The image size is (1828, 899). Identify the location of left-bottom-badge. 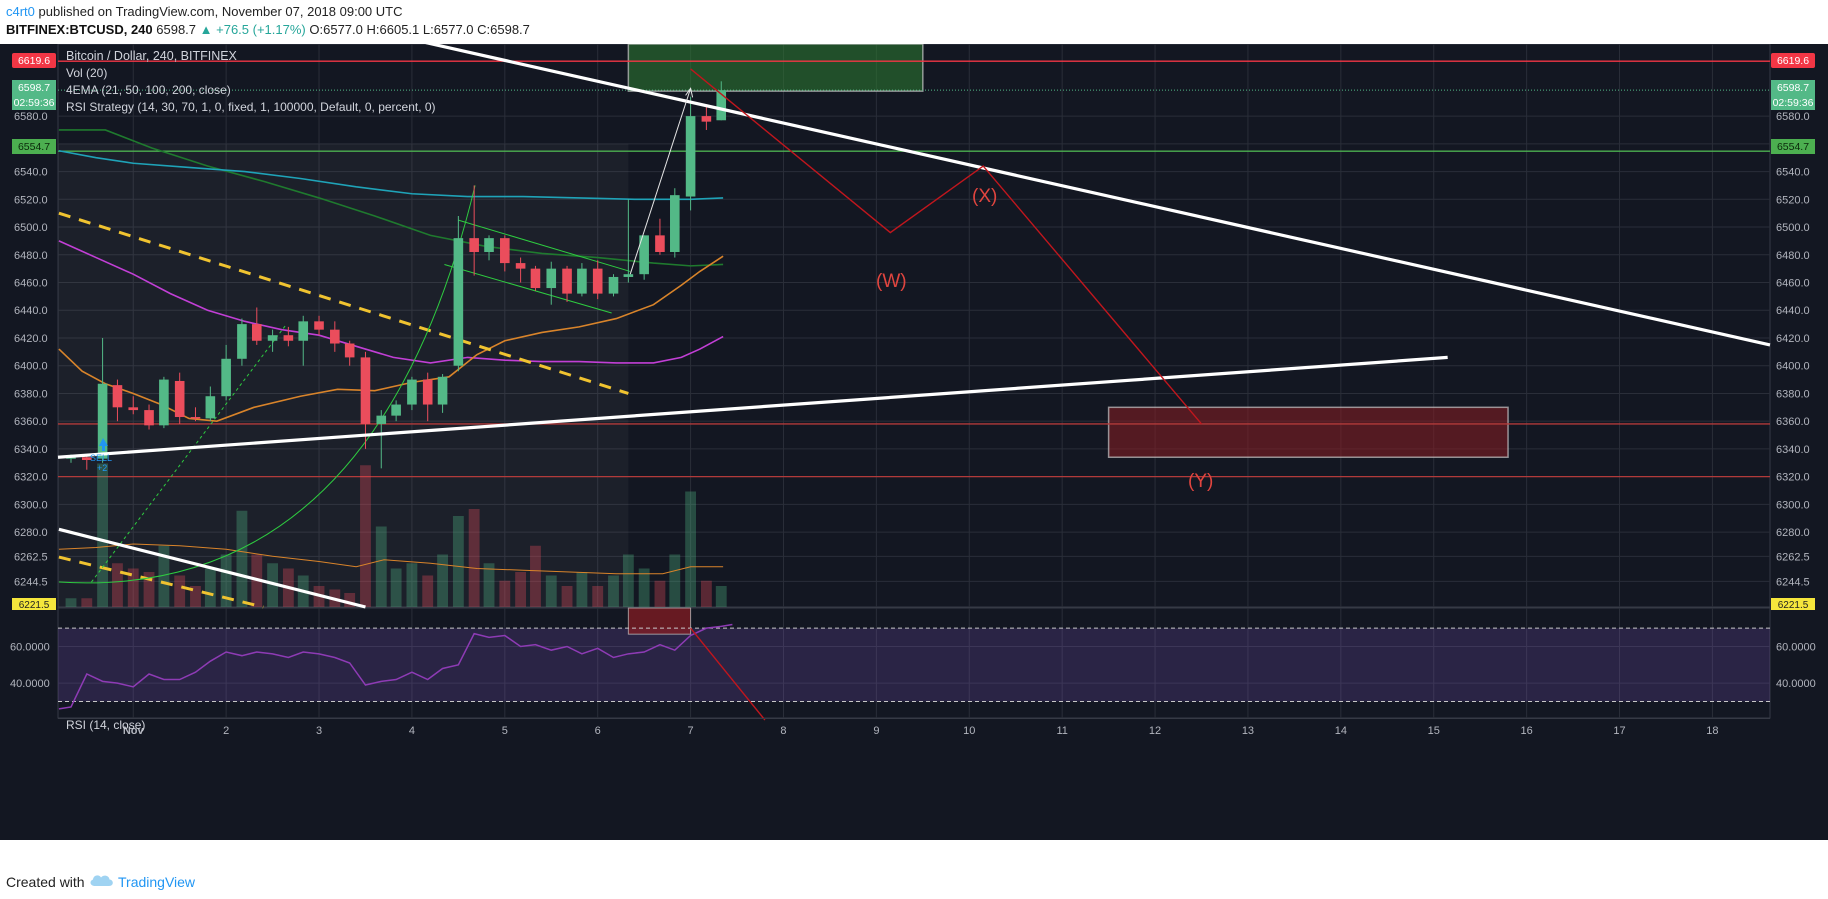
(34, 604).